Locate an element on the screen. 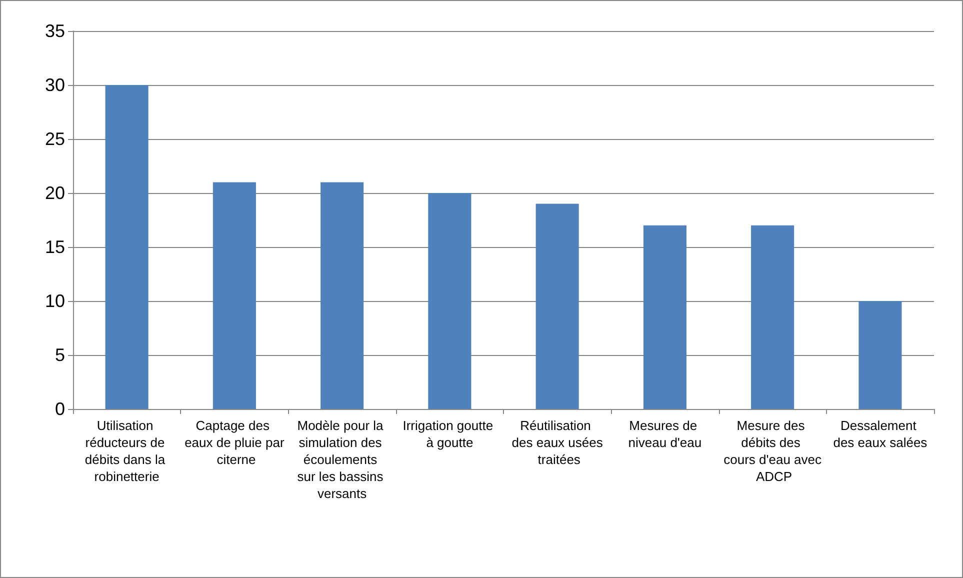 Image resolution: width=963 pixels, height=578 pixels. x-tick-label: Mesures de niveau d'eau is located at coordinates (665, 434).